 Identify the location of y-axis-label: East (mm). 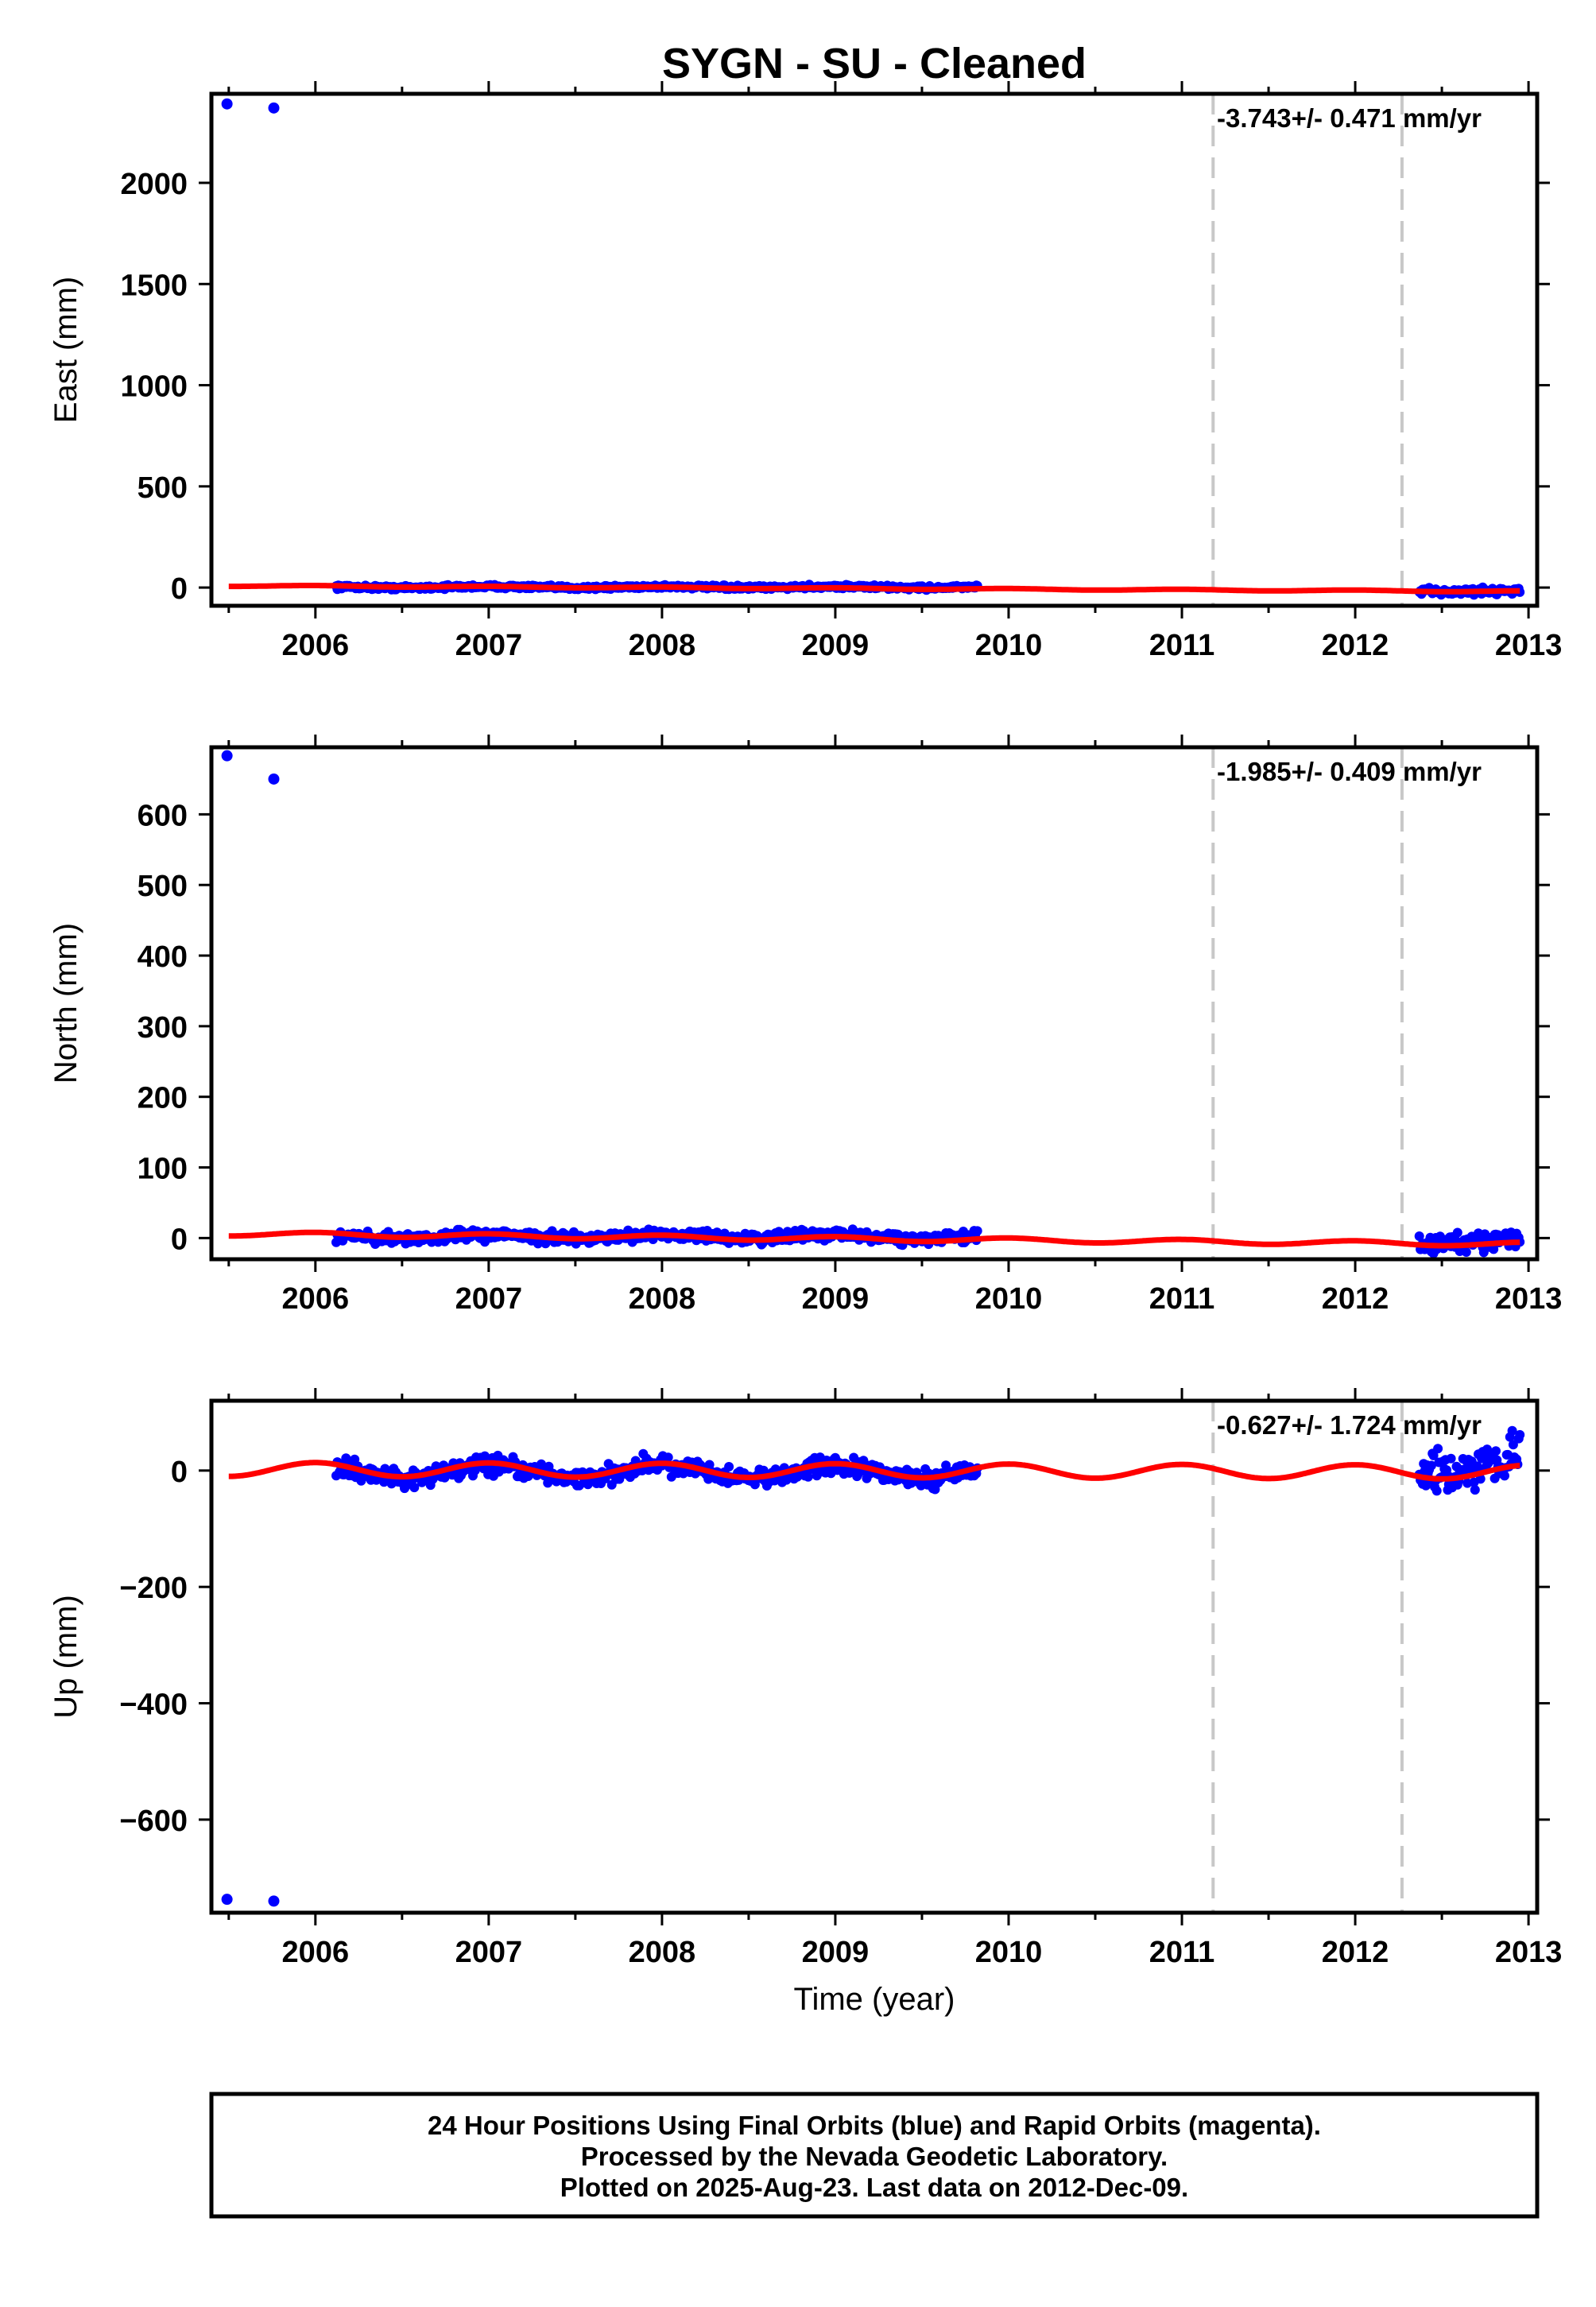
(65, 350).